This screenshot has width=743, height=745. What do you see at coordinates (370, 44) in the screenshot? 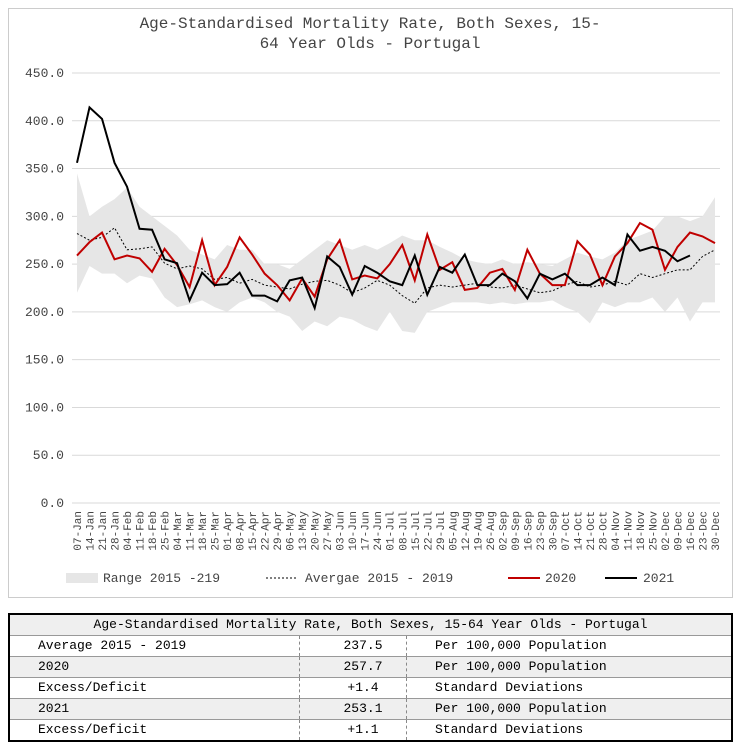
I see `chart-title: 64 Year Olds - Portugal` at bounding box center [370, 44].